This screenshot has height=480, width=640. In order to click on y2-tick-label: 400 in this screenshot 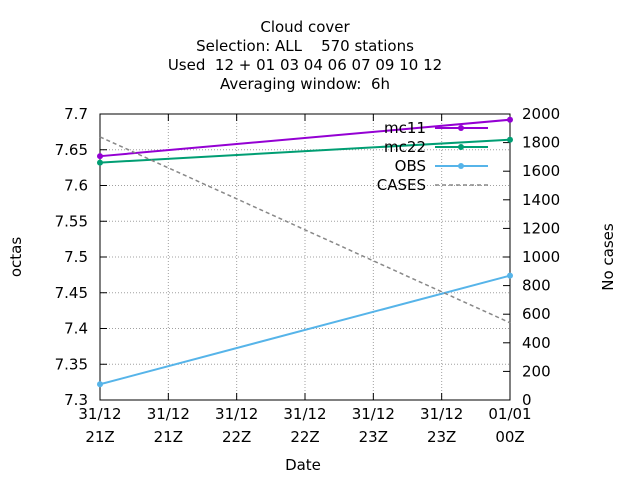, I will do `click(536, 343)`.